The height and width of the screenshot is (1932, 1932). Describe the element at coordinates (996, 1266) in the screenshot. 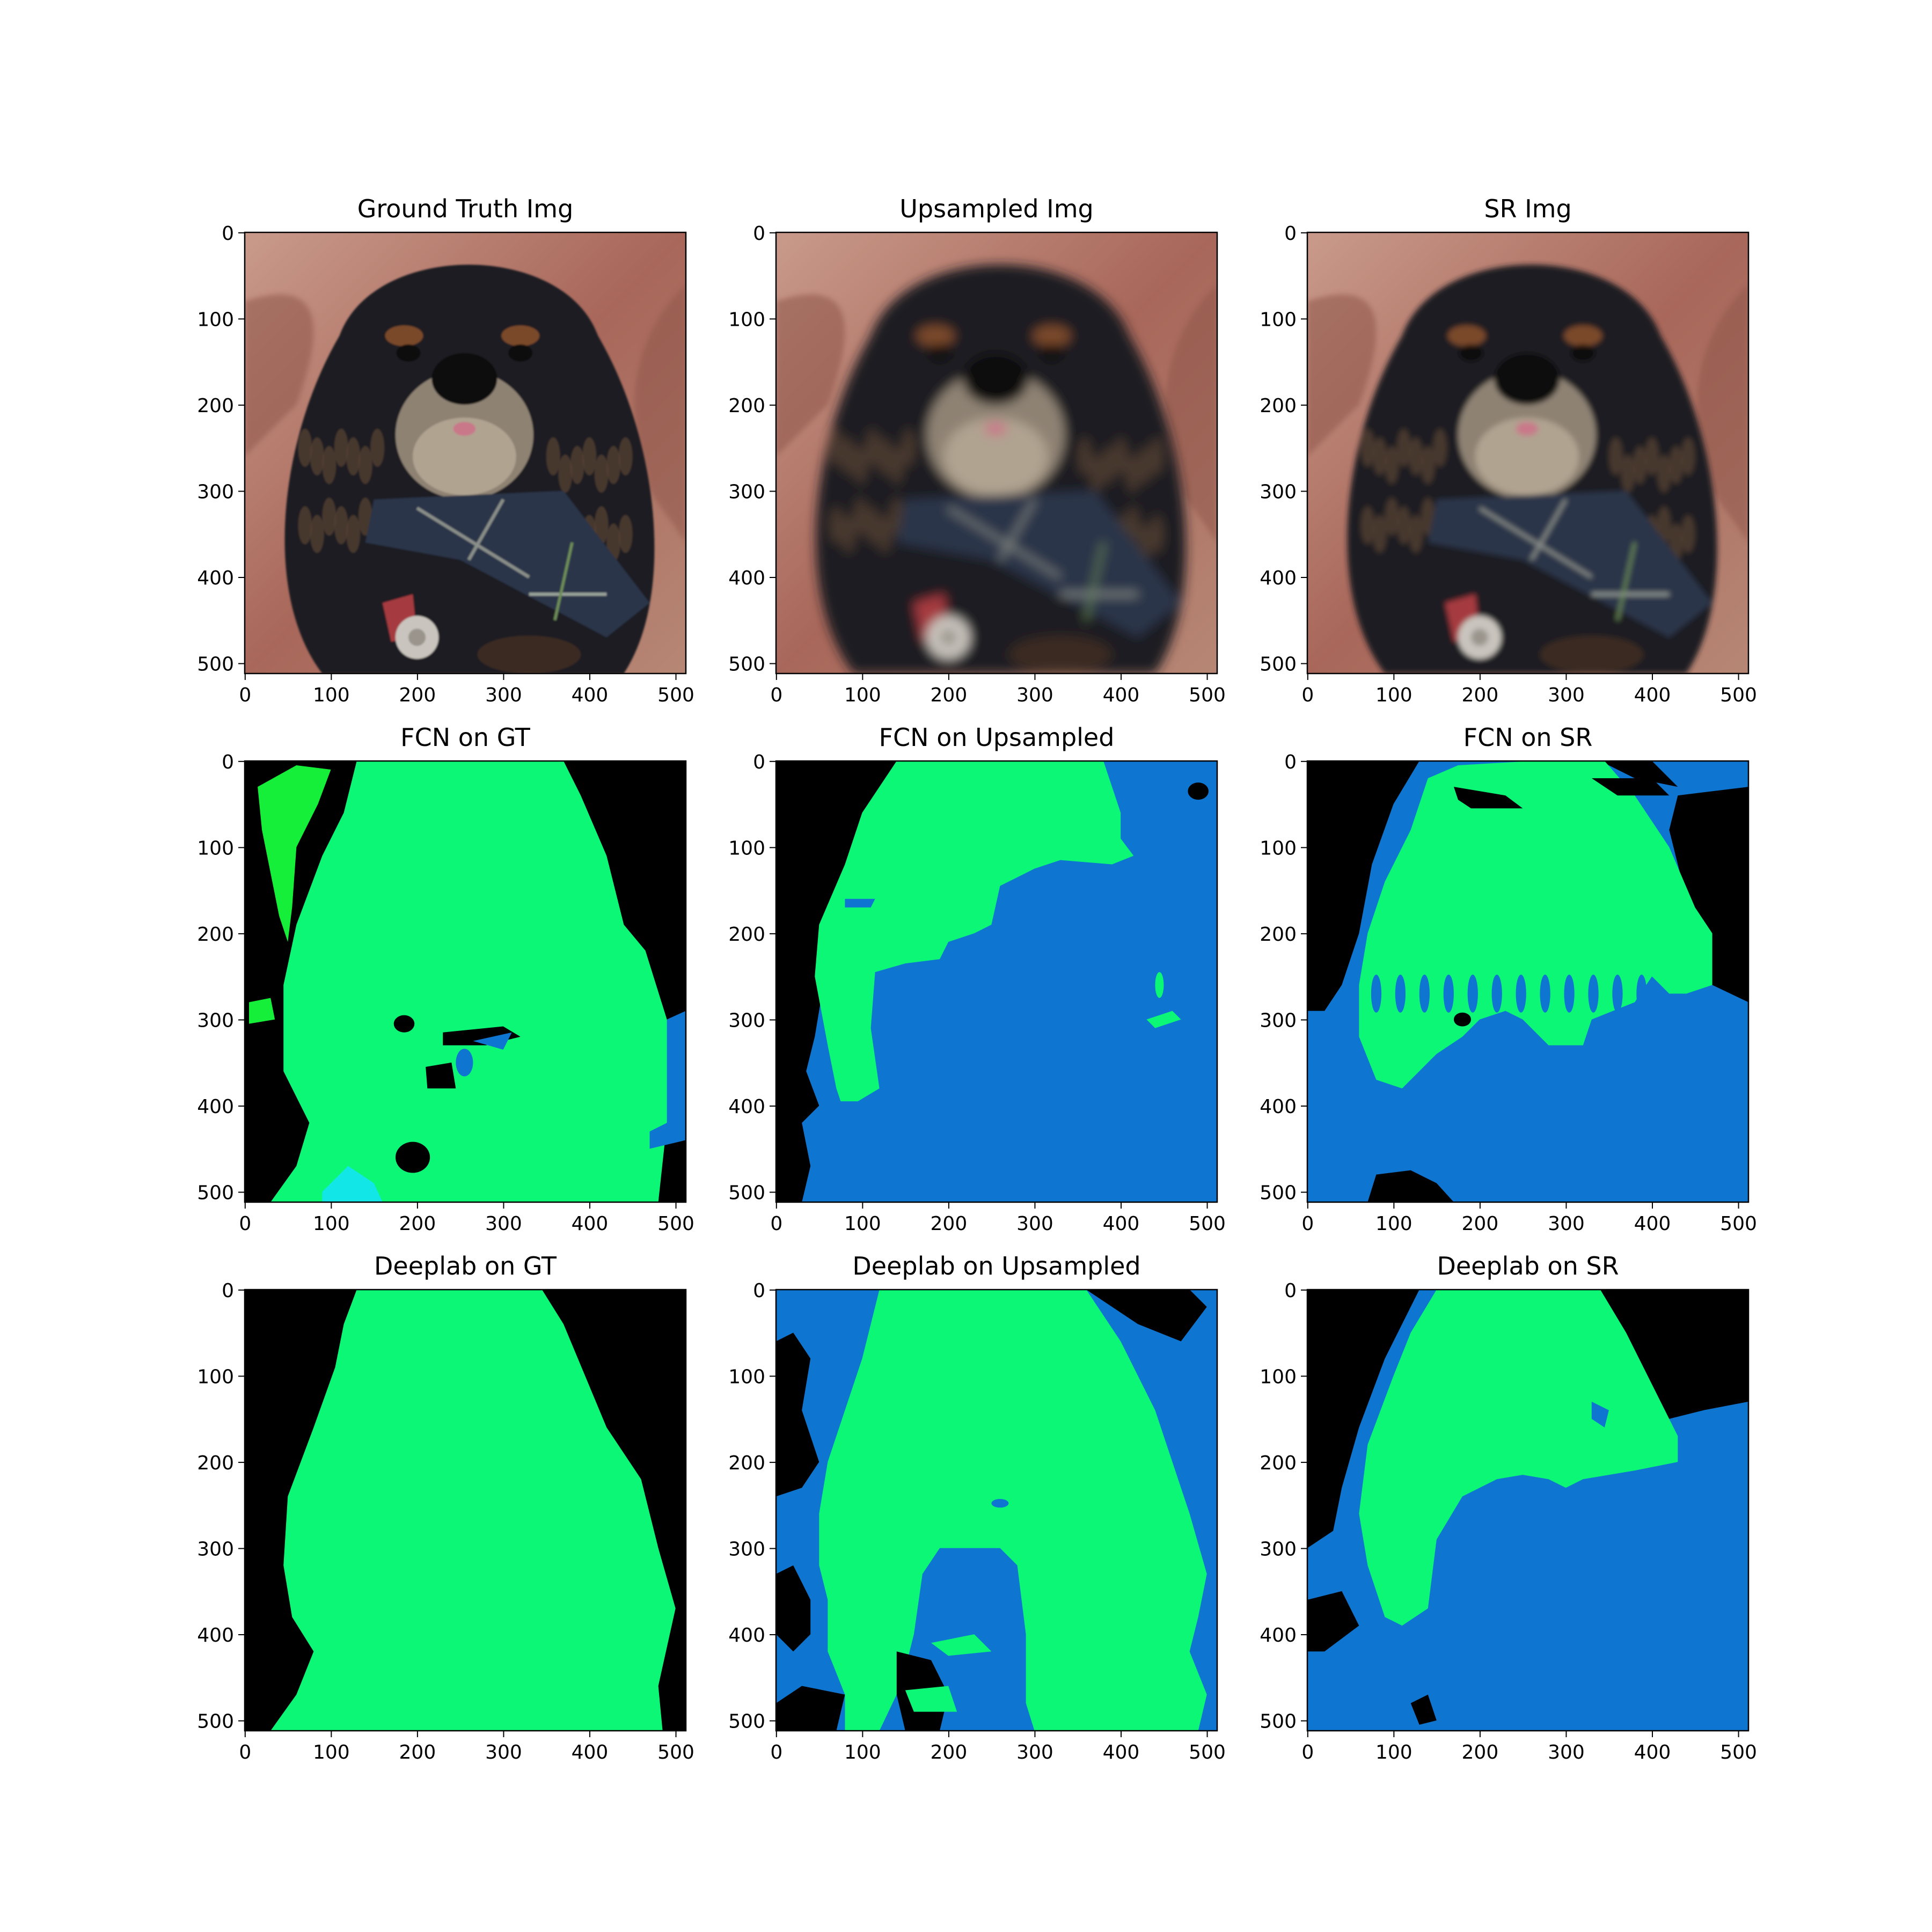

I see `panel-title: Deeplab on Upsampled` at that location.